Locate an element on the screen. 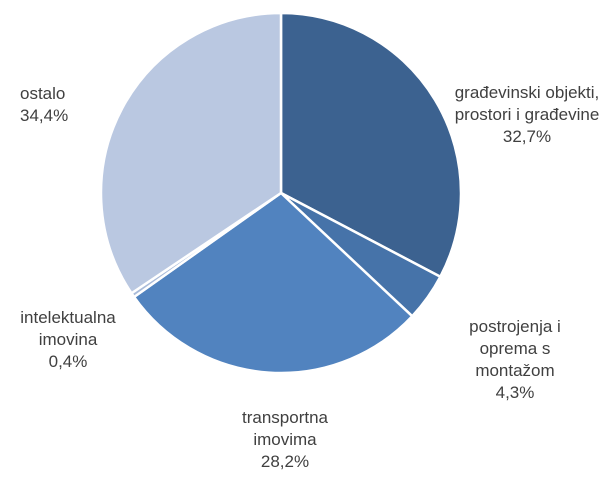 The width and height of the screenshot is (608, 480). slice-label: intelektualna imovina 0,4% is located at coordinates (68, 340).